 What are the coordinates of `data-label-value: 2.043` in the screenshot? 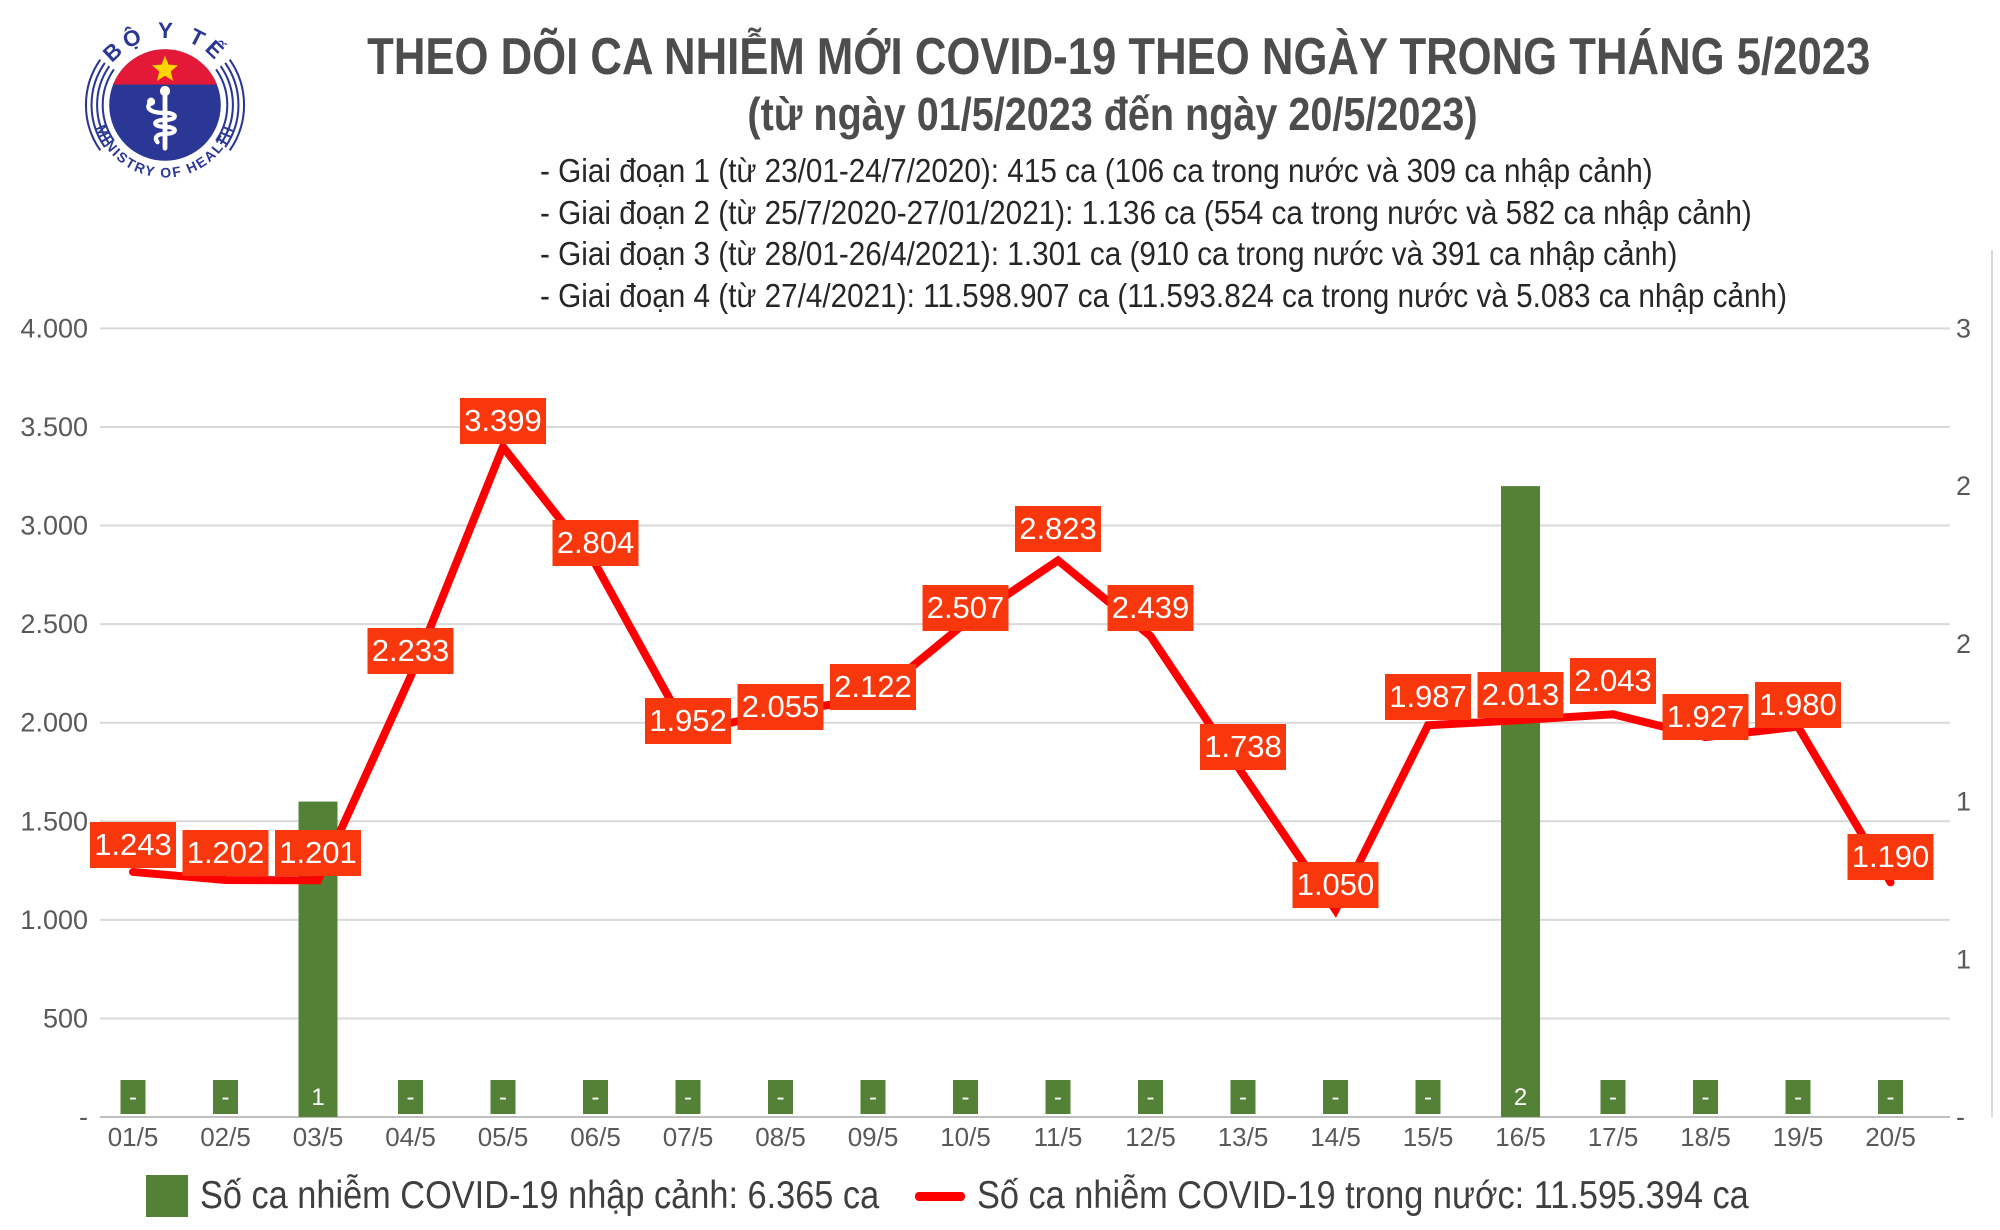 It's located at (1613, 680).